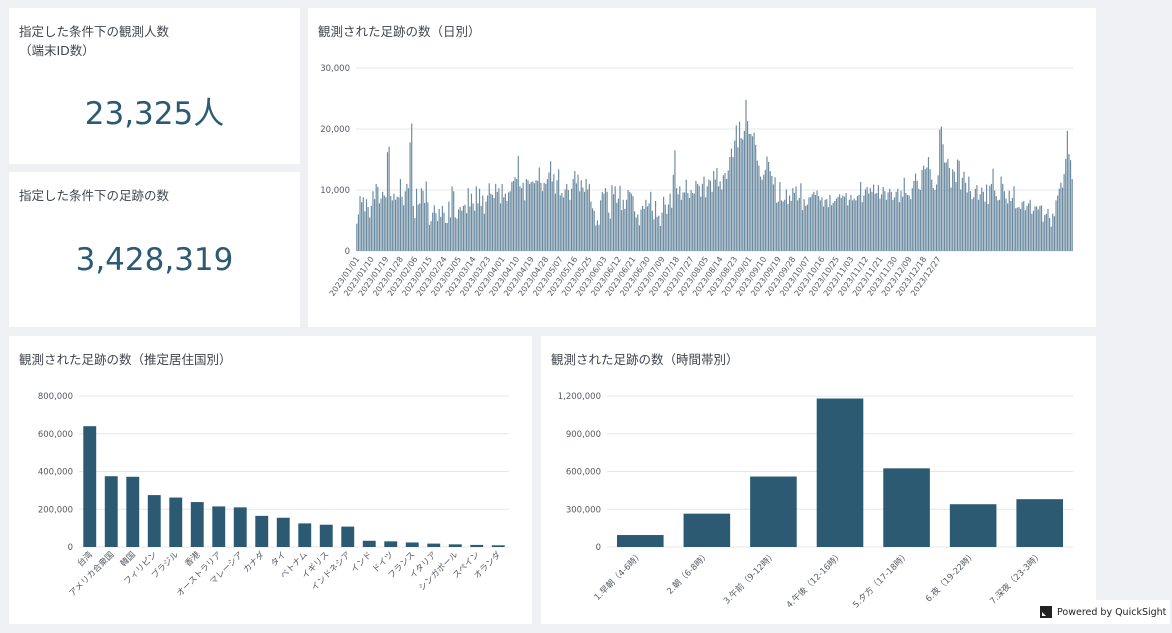 The image size is (1172, 633). I want to click on powered-by-badge: Powered by QuickSight, so click(1101, 612).